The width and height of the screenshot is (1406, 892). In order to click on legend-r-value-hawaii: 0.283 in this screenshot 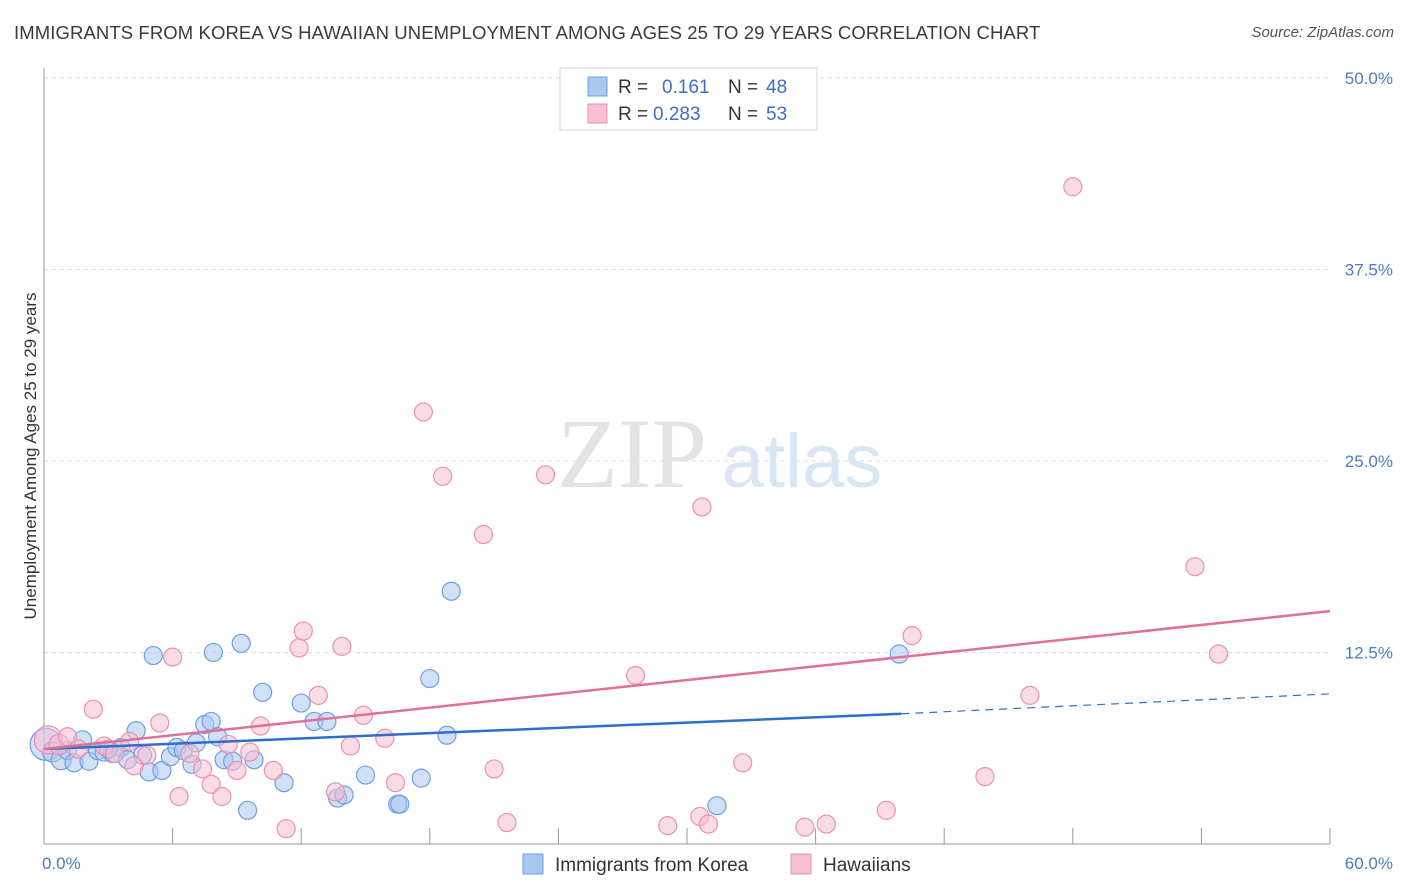, I will do `click(677, 114)`.